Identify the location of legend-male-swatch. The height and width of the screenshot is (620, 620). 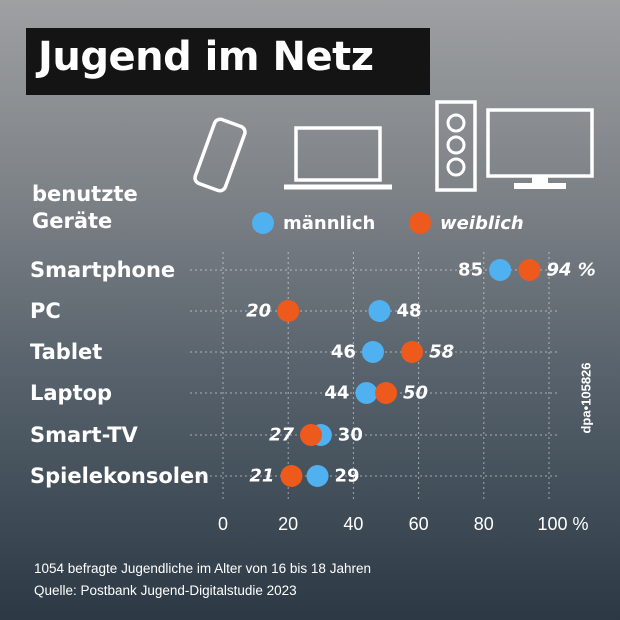
(263, 223).